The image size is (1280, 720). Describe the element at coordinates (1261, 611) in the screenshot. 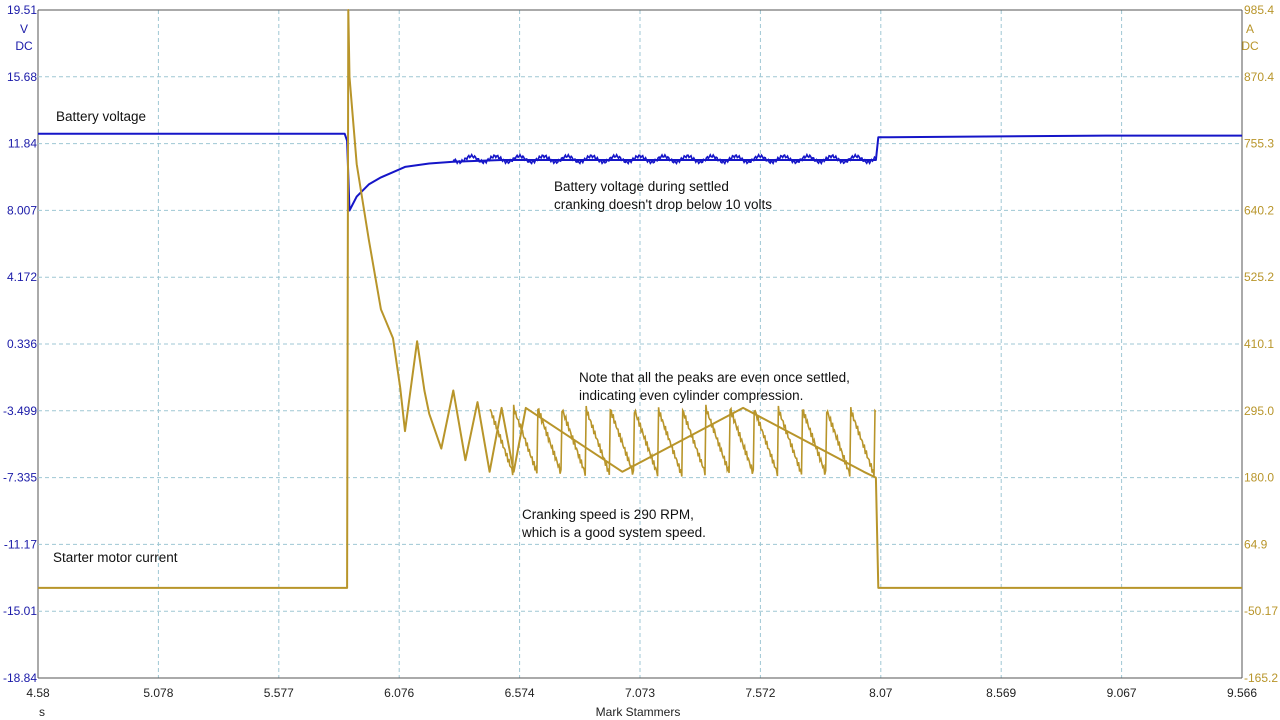

I see `right-tick-label: -50.17` at that location.